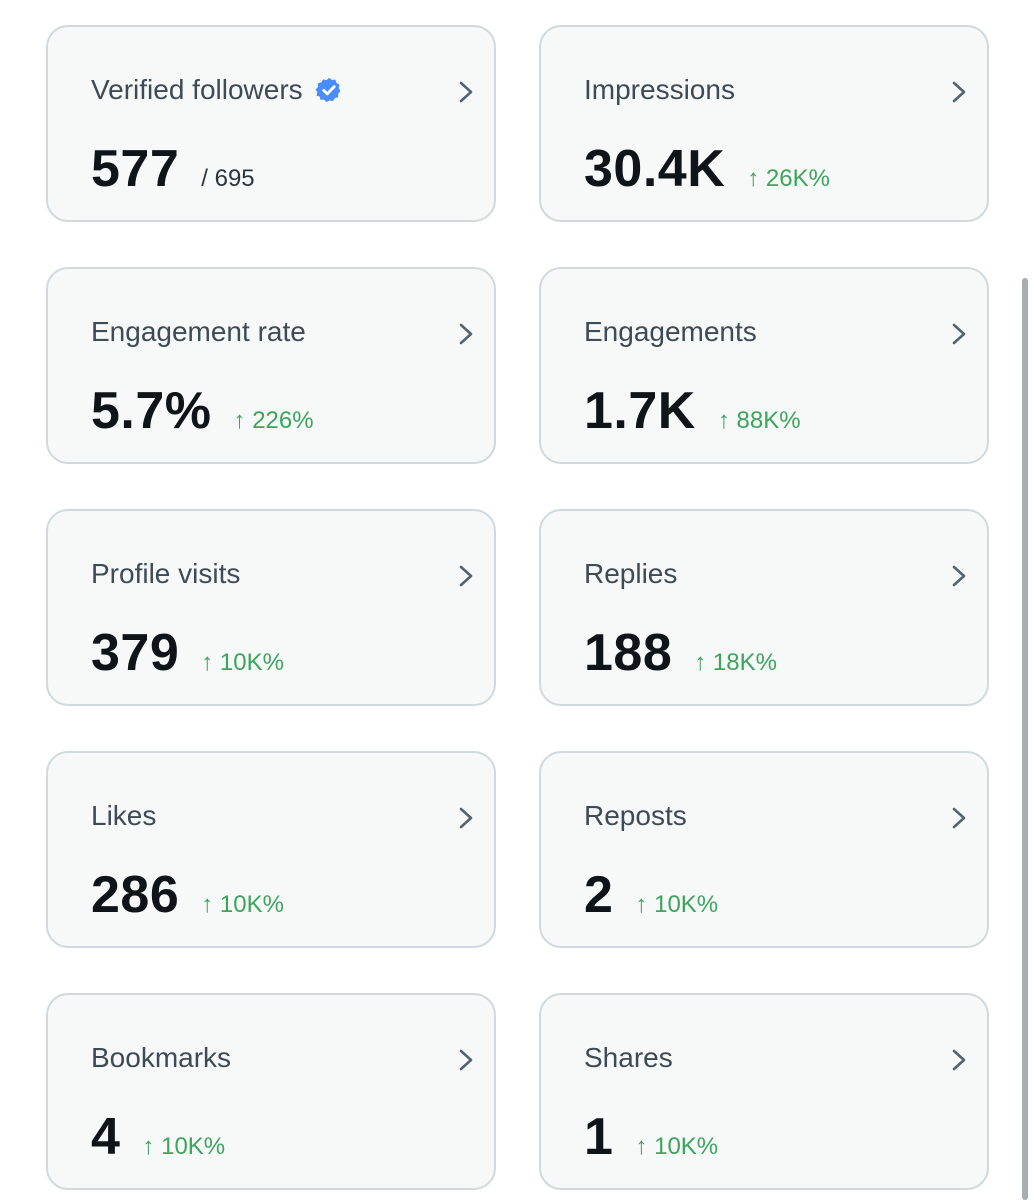 The width and height of the screenshot is (1034, 1200). I want to click on shares-card: Shares 1 ↑ 10K%, so click(764, 1091).